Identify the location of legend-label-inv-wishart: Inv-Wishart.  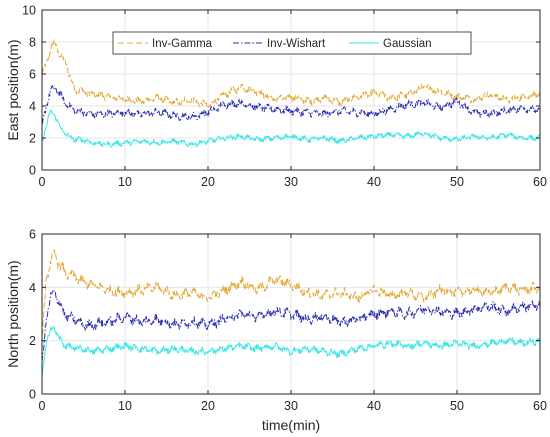
(296, 44).